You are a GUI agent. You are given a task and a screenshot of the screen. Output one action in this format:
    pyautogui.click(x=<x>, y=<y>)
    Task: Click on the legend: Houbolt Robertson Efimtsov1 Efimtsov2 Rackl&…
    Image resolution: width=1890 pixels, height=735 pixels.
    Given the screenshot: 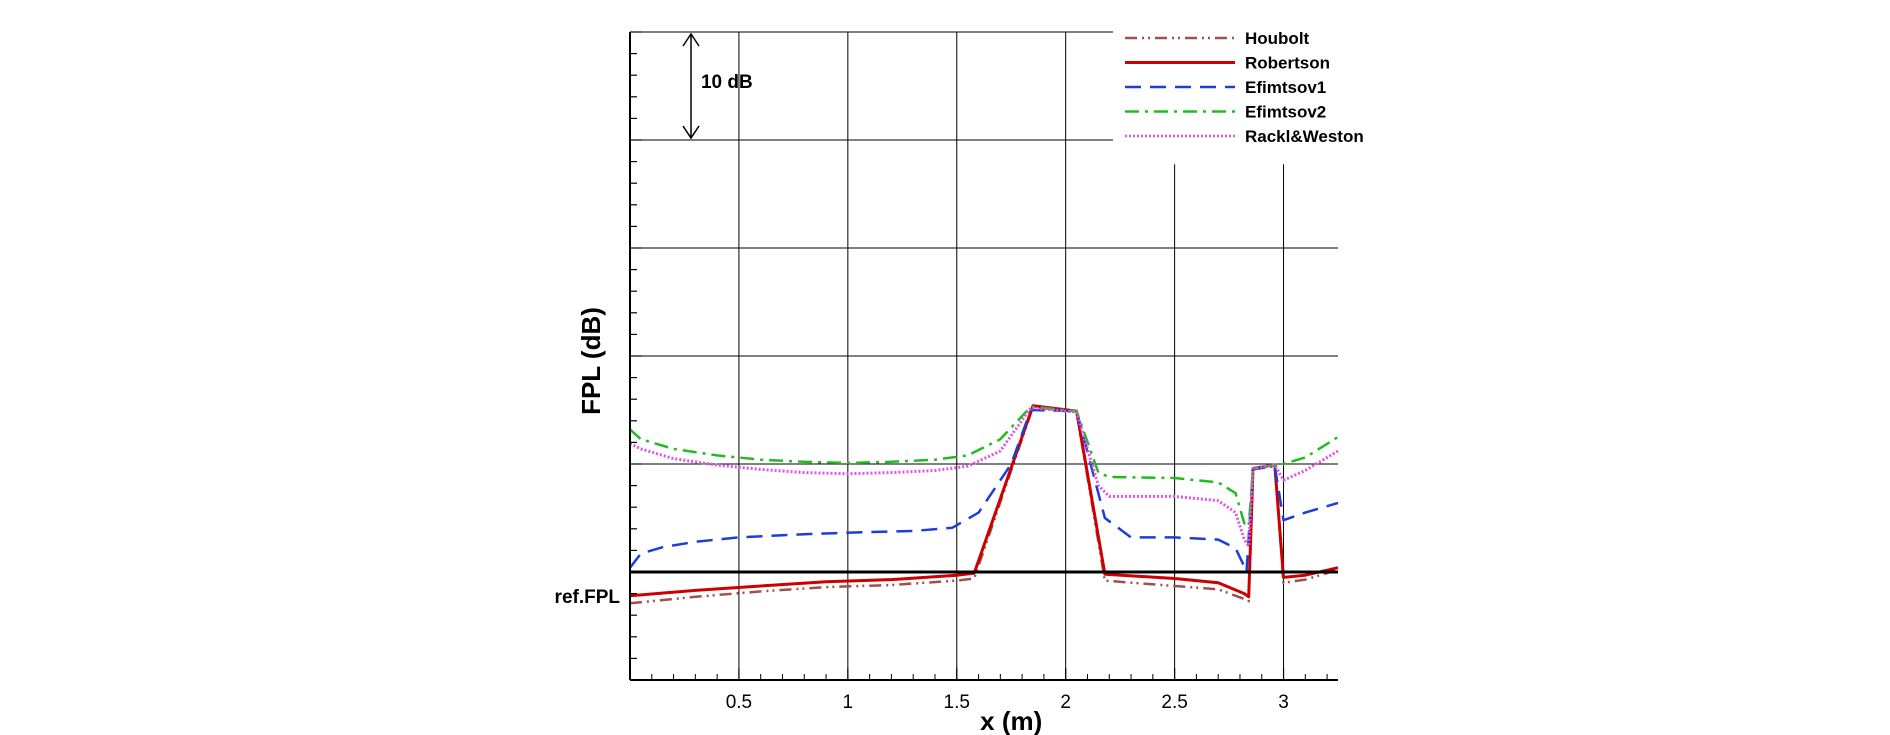 What is the action you would take?
    pyautogui.click(x=1244, y=87)
    